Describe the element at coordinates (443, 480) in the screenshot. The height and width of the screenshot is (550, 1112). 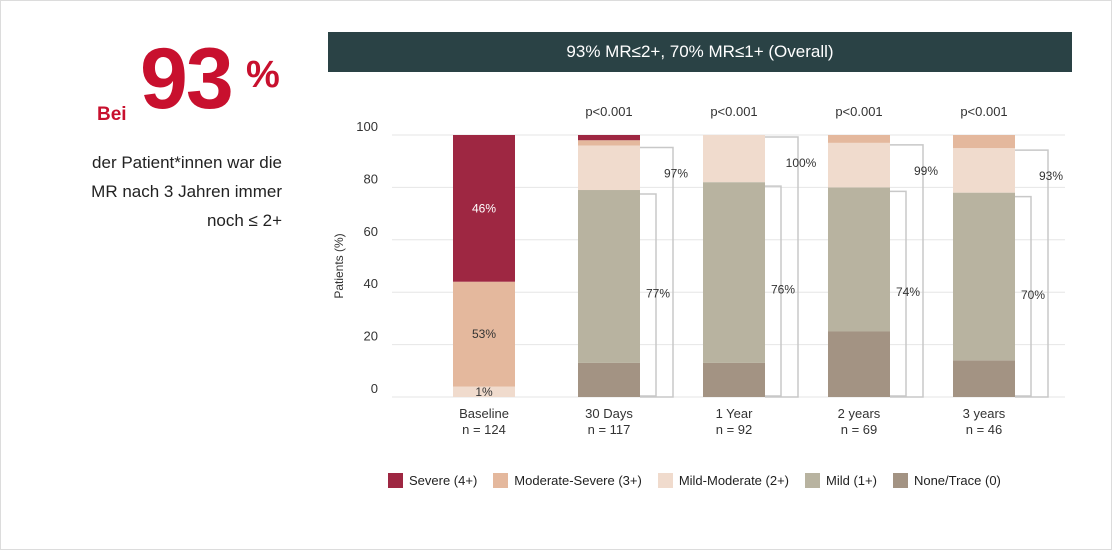
I see `legend-label-severe: Severe (4+)` at that location.